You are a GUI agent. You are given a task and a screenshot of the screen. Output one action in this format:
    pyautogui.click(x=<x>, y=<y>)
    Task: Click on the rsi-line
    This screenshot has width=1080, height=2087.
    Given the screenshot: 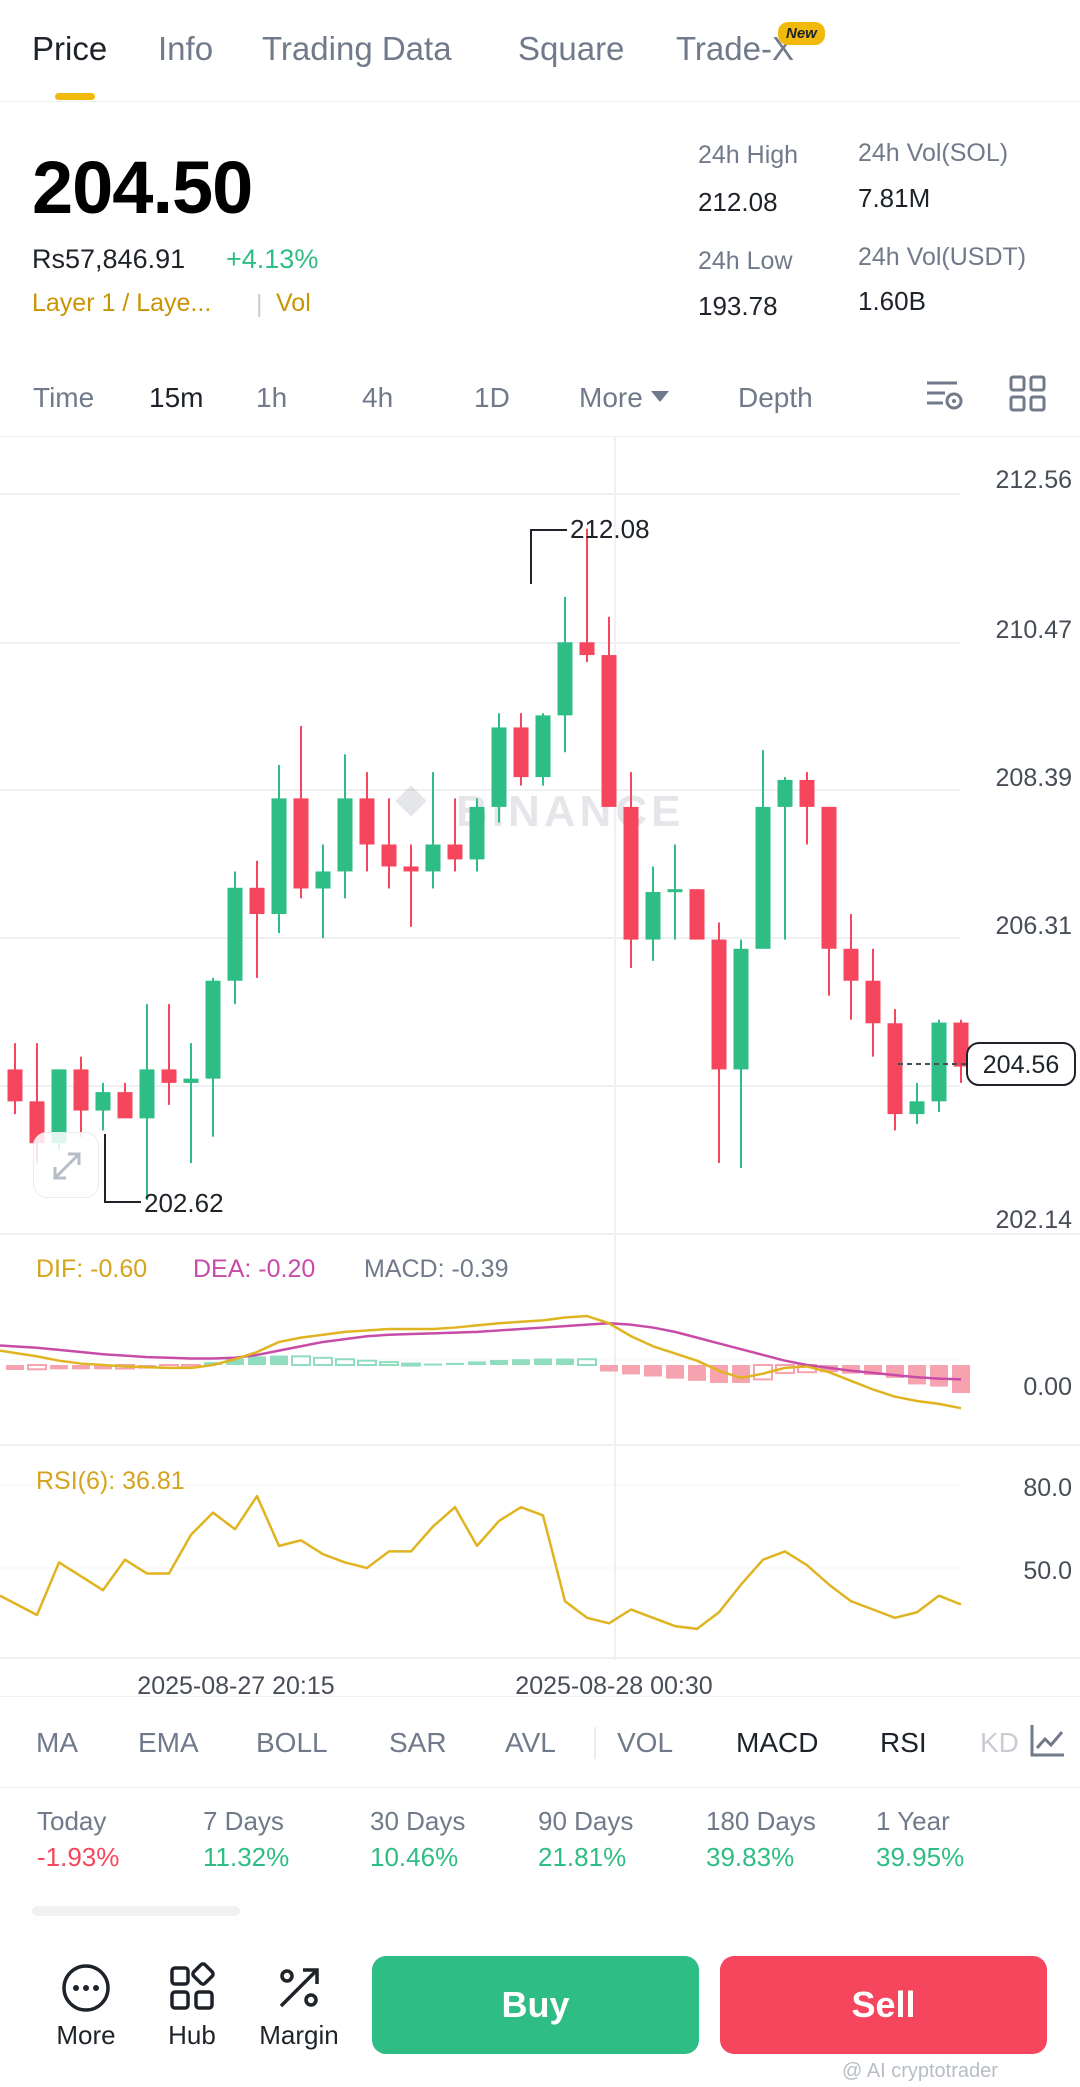 What is the action you would take?
    pyautogui.click(x=481, y=1562)
    